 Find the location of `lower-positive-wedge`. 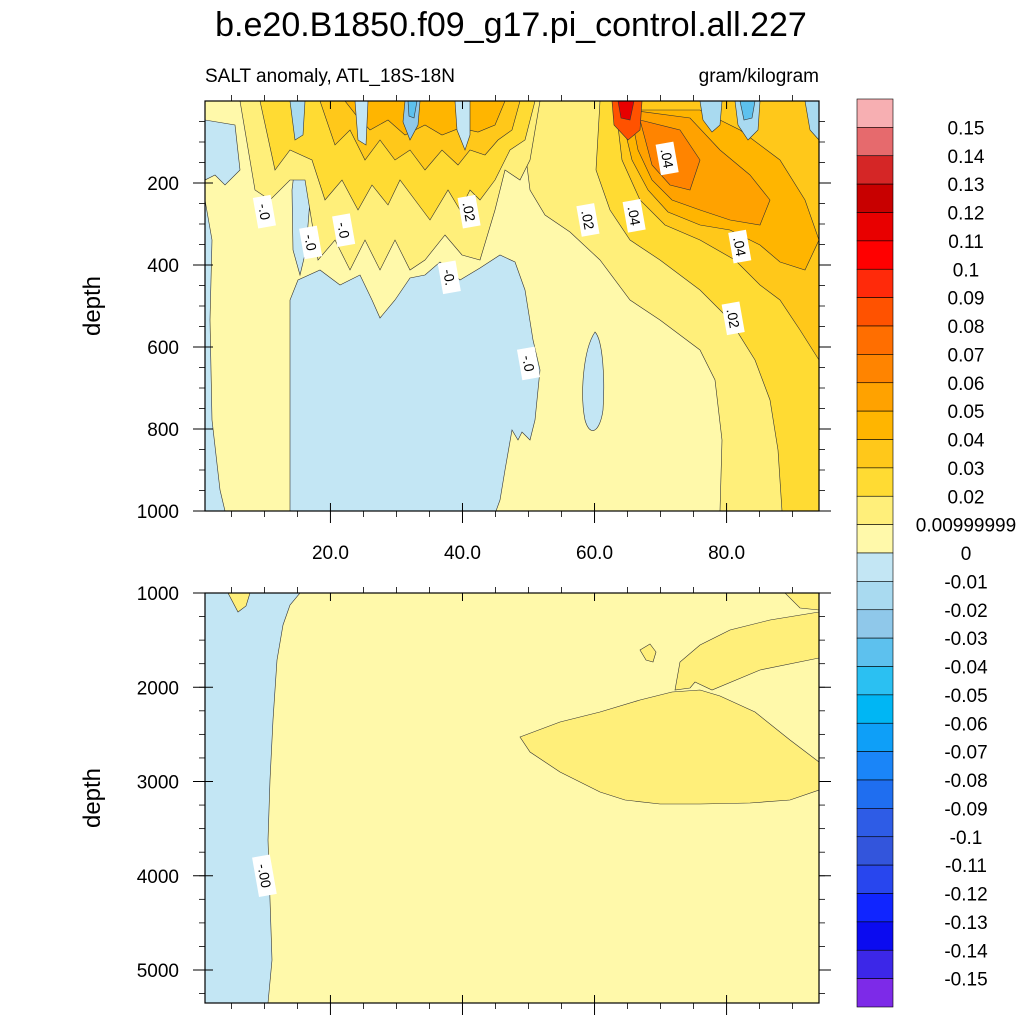

lower-positive-wedge is located at coordinates (746, 651).